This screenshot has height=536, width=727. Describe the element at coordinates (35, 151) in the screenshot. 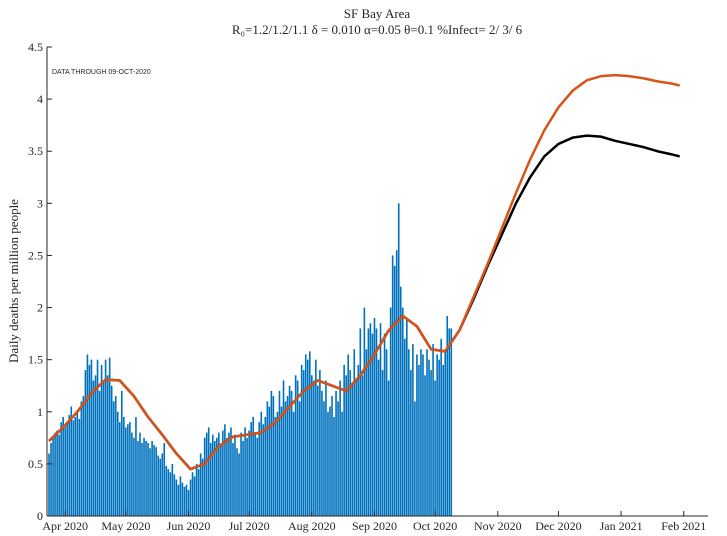

I see `y-tick-label: 3.5` at that location.